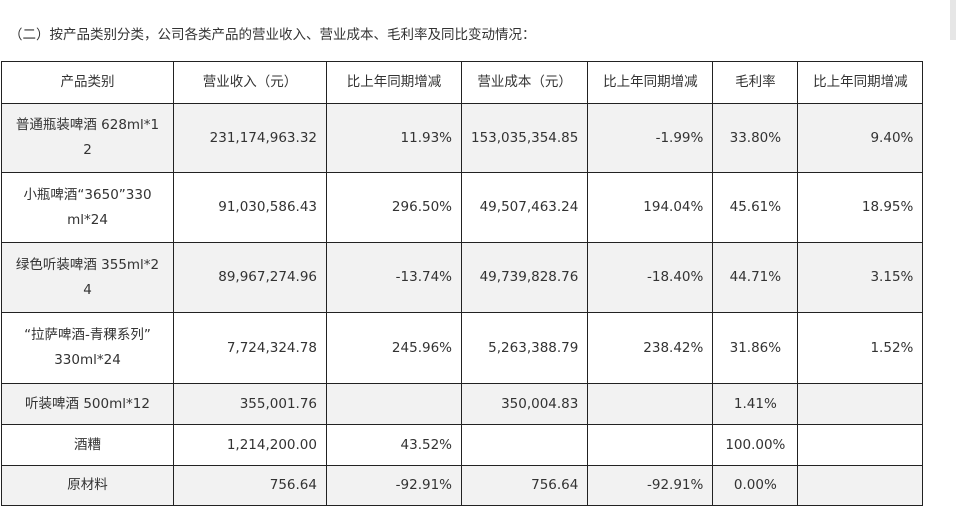 This screenshot has width=956, height=522. What do you see at coordinates (250, 348) in the screenshot?
I see `cell-revenue: 7,724,324.78` at bounding box center [250, 348].